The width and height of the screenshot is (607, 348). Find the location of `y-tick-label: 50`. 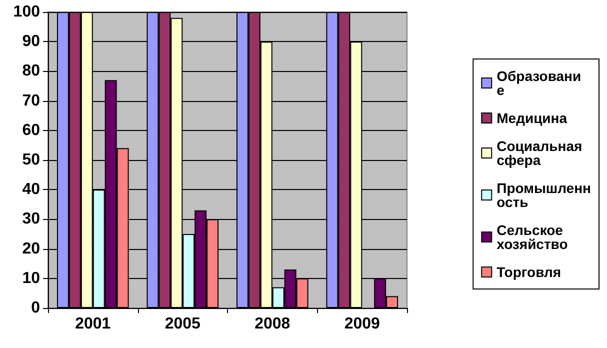

y-tick-label: 50 is located at coordinates (31, 160).